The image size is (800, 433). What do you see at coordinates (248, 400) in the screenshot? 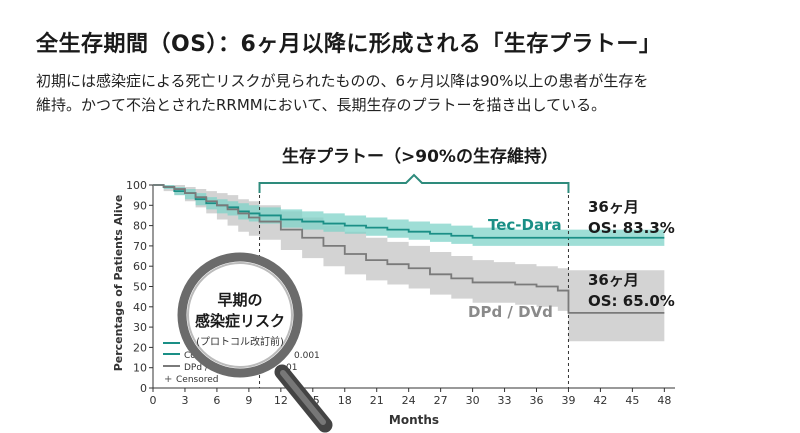
I see `x-tick-label: 9` at bounding box center [248, 400].